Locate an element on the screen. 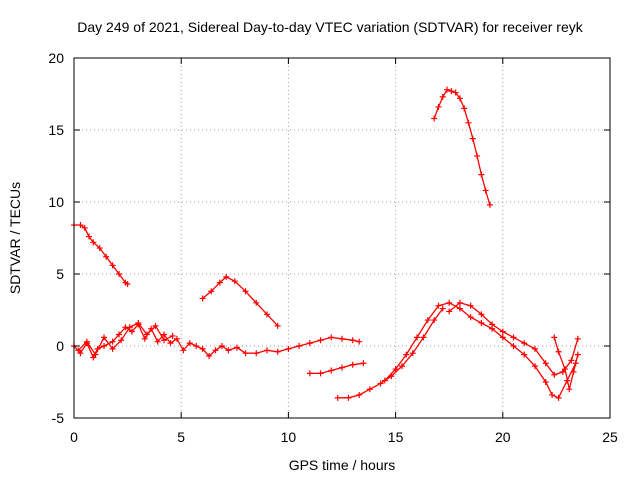 The height and width of the screenshot is (480, 640). y-tick-label: 0 is located at coordinates (60, 346).